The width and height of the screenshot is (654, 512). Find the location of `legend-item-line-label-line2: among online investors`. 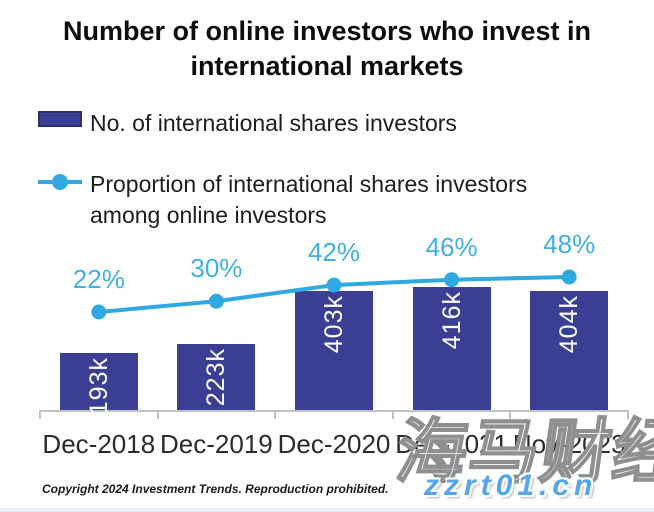

legend-item-line-label-line2: among online investors is located at coordinates (208, 215).